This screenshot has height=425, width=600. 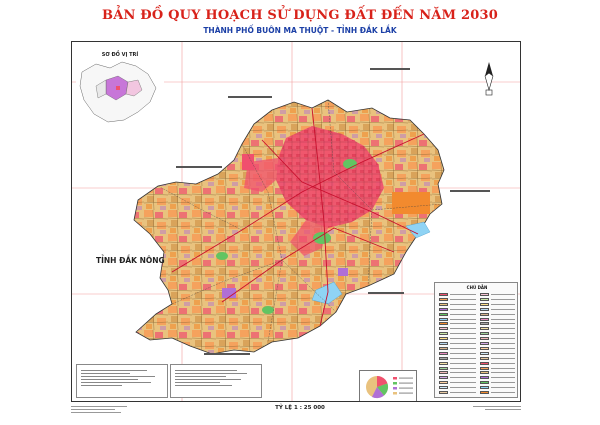 I want to click on map-subtitle: THÀNH PHỐ BUÔN MA THUỘT - TỈNH ĐẮK LẮK, so click(x=300, y=30).